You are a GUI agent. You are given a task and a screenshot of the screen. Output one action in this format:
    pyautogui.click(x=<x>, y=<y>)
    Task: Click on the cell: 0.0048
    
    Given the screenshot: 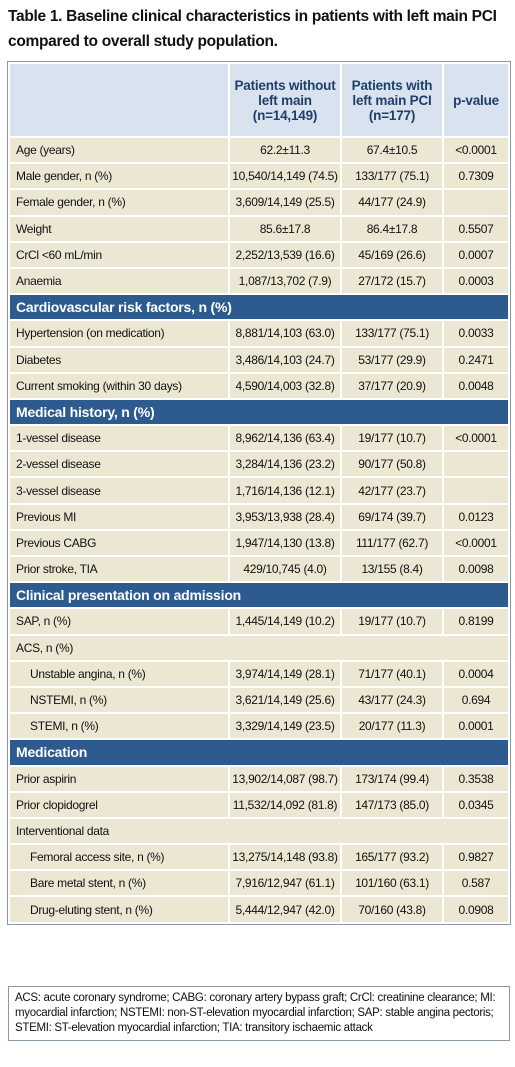 What is the action you would take?
    pyautogui.click(x=476, y=385)
    